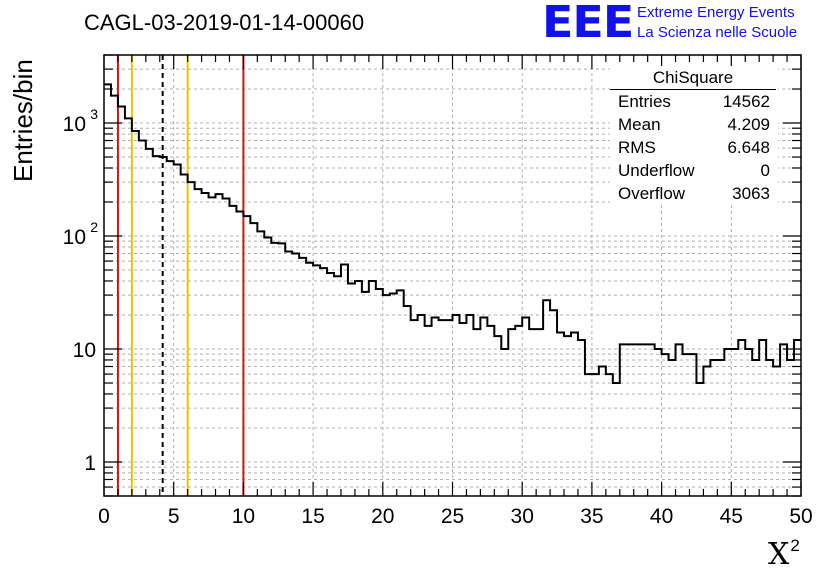 This screenshot has height=572, width=836. Describe the element at coordinates (522, 516) in the screenshot. I see `x-tick-label: 30` at that location.